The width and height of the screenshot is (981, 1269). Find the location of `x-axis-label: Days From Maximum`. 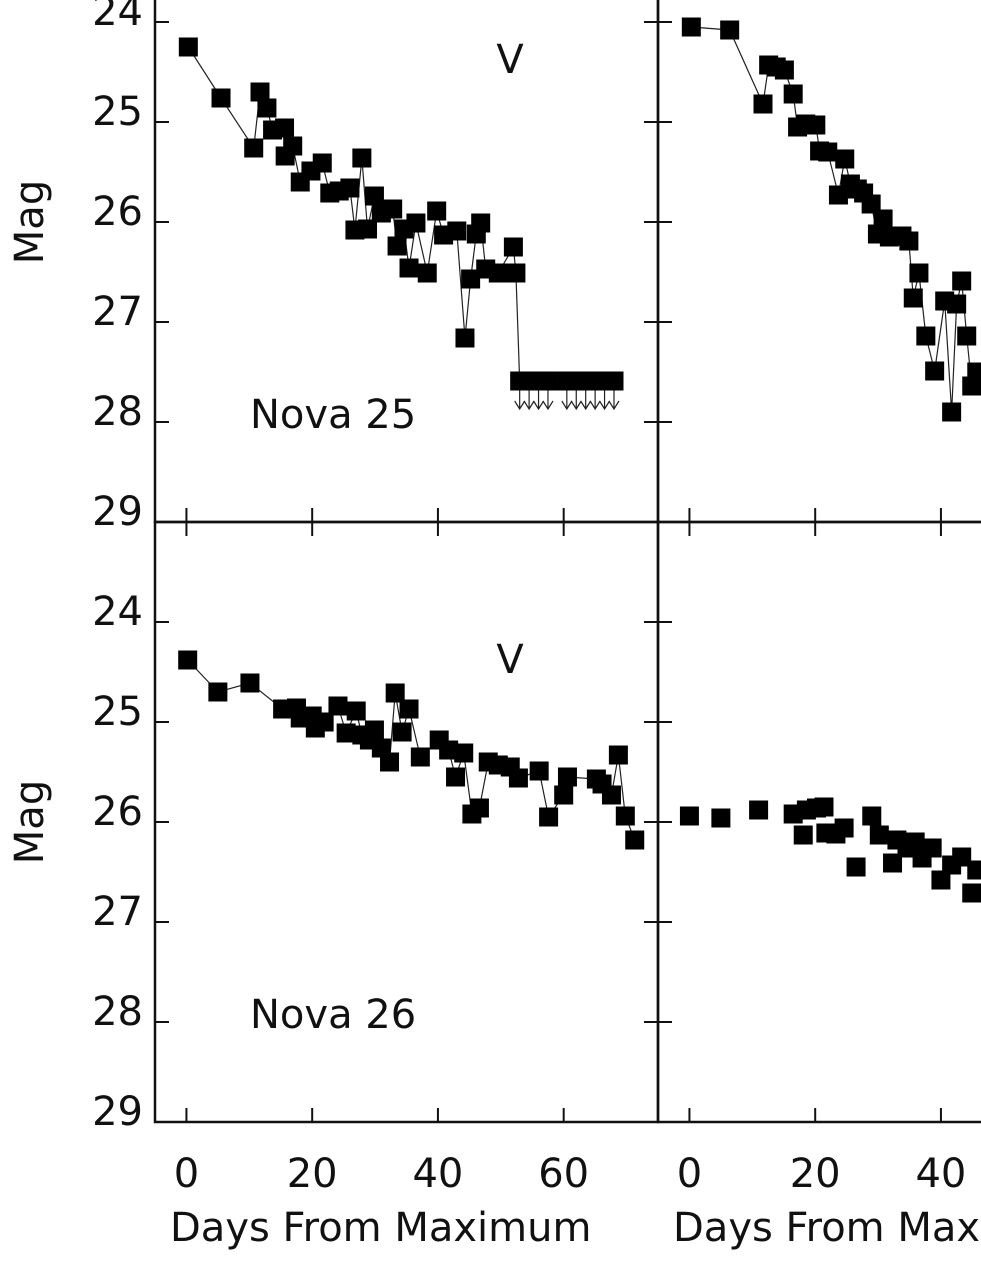

x-axis-label: Days From Maximum is located at coordinates (827, 1228).